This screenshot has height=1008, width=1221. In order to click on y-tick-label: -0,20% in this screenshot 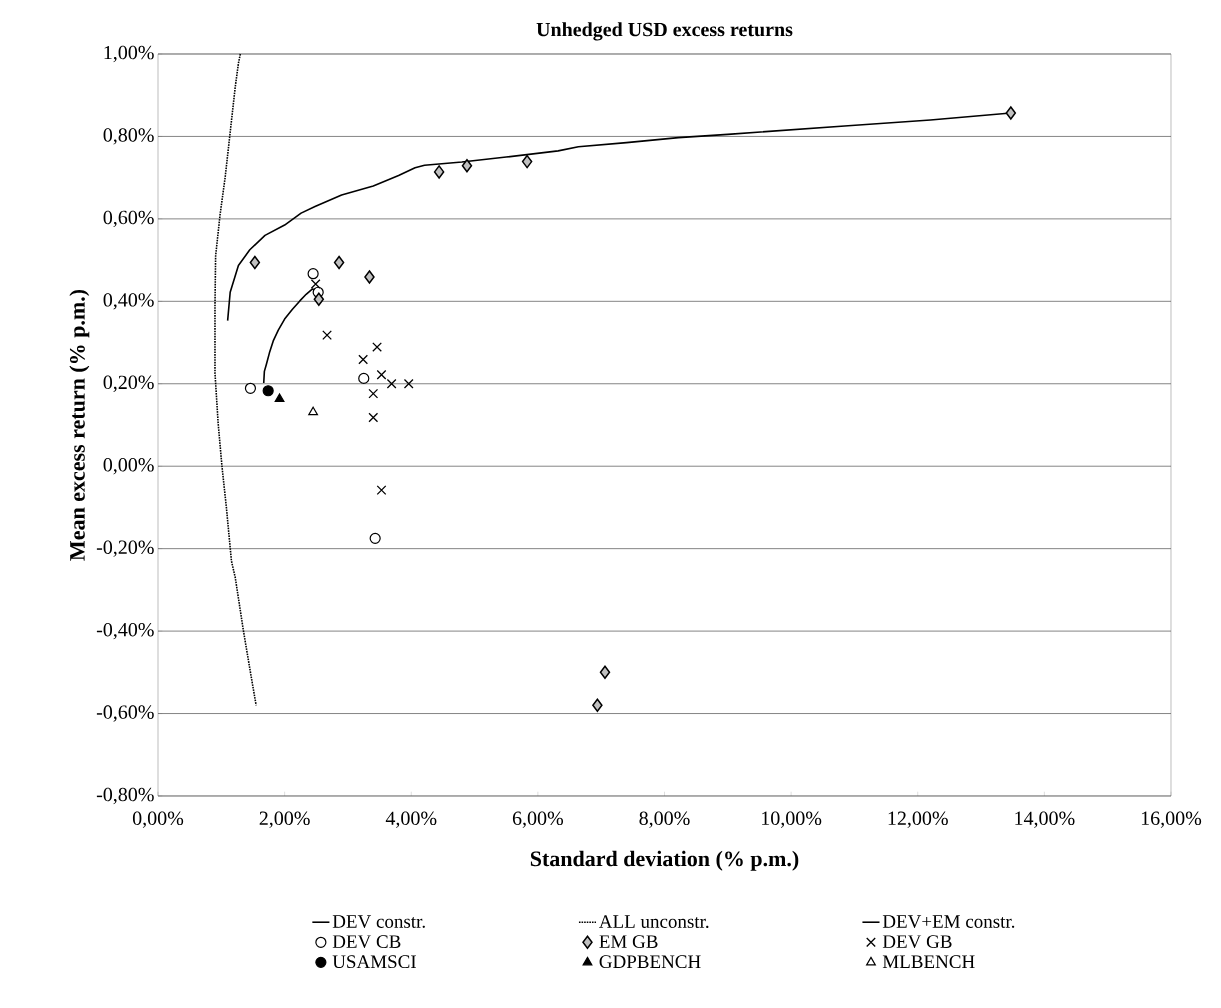, I will do `click(125, 548)`.